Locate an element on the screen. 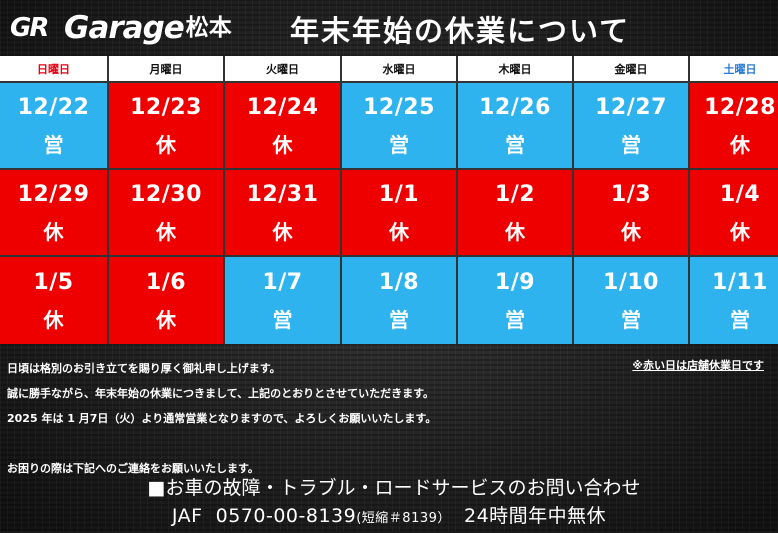 The image size is (778, 533). closed-day-cell: 12/29 休 is located at coordinates (53, 212).